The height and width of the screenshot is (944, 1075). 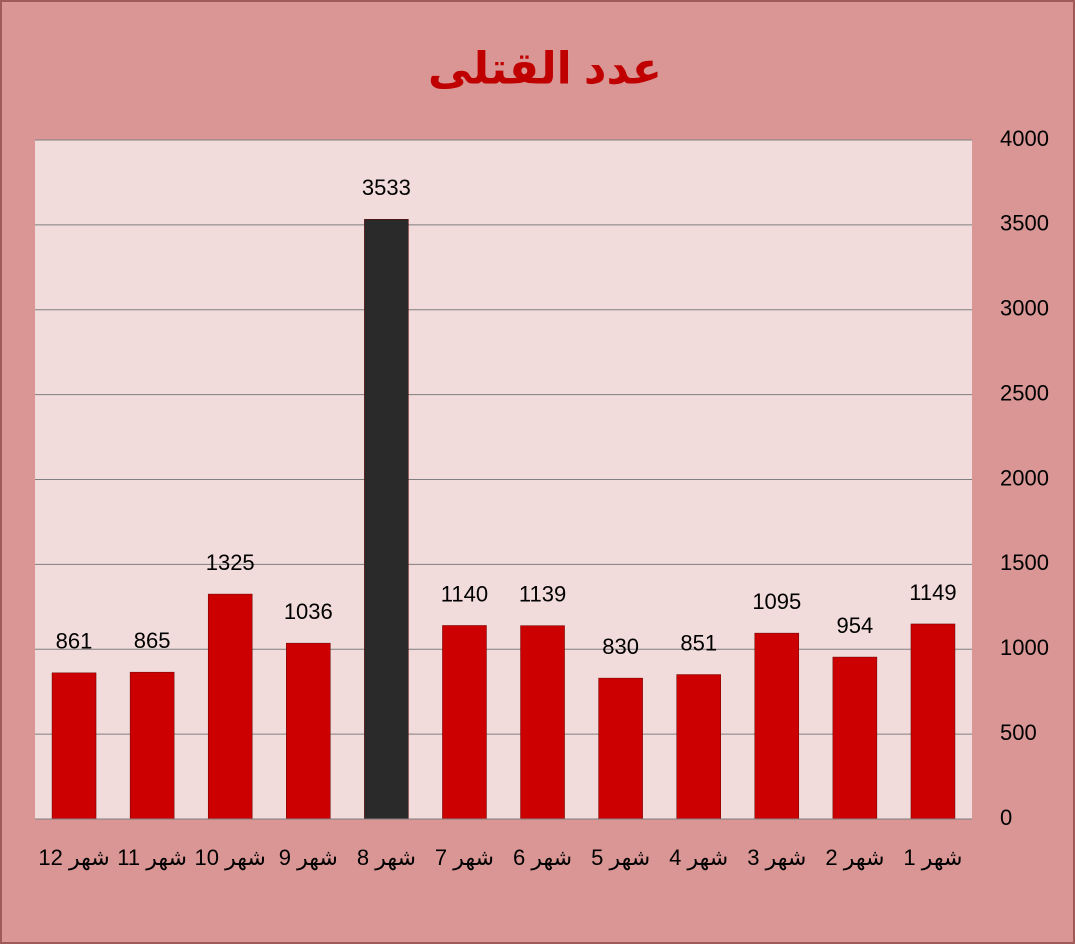 I want to click on data-label: 830, so click(x=620, y=646).